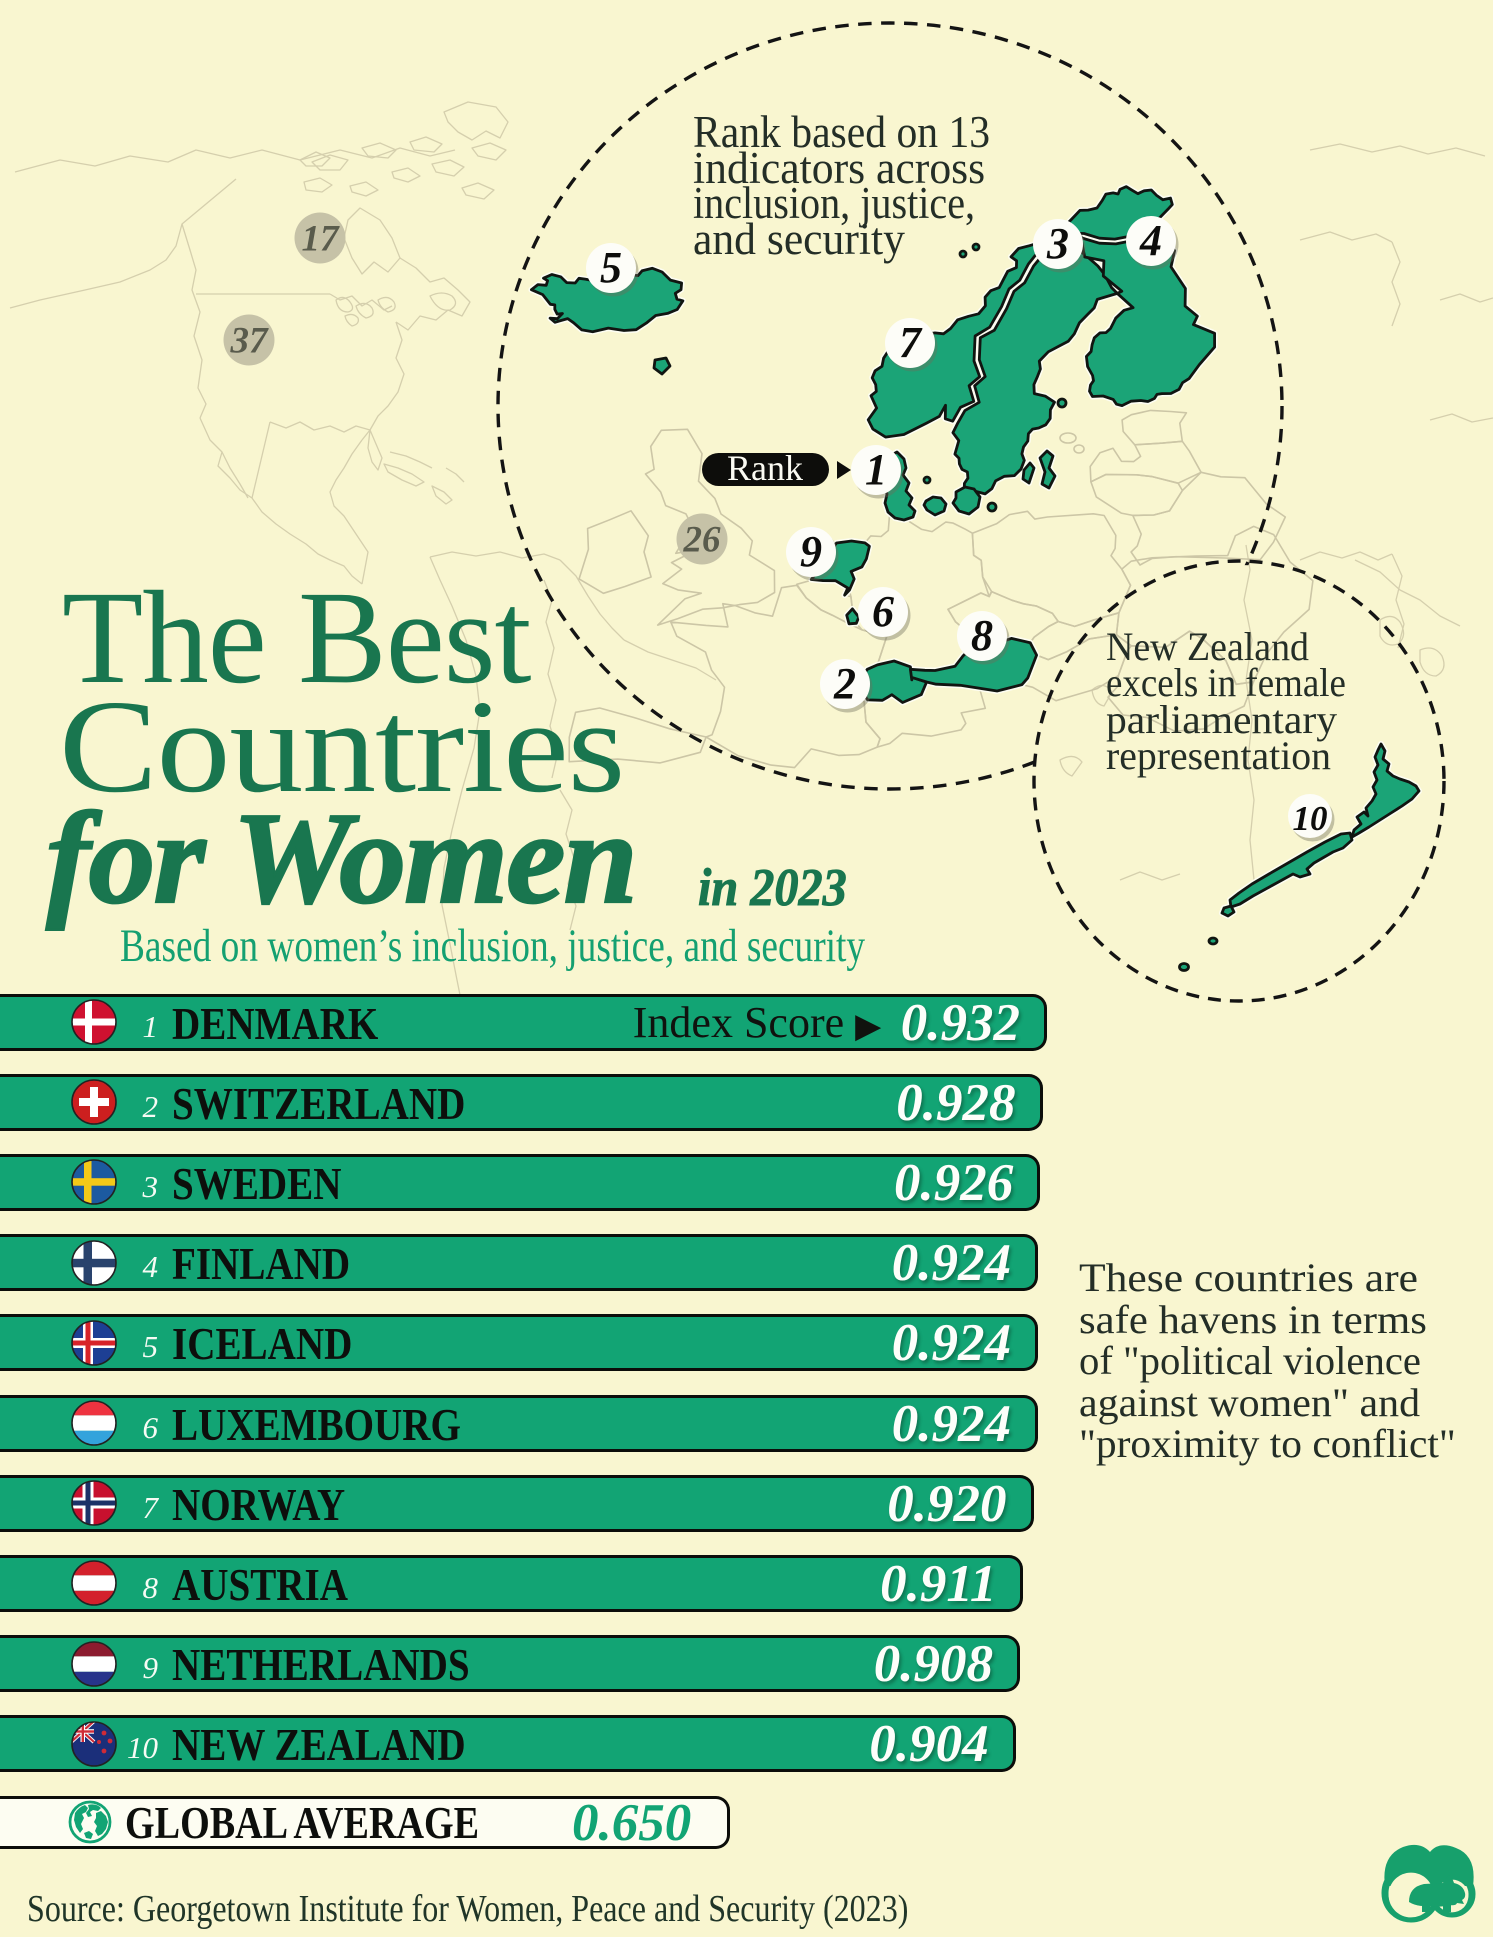  Describe the element at coordinates (883, 611) in the screenshot. I see `svg-text: 6` at that location.